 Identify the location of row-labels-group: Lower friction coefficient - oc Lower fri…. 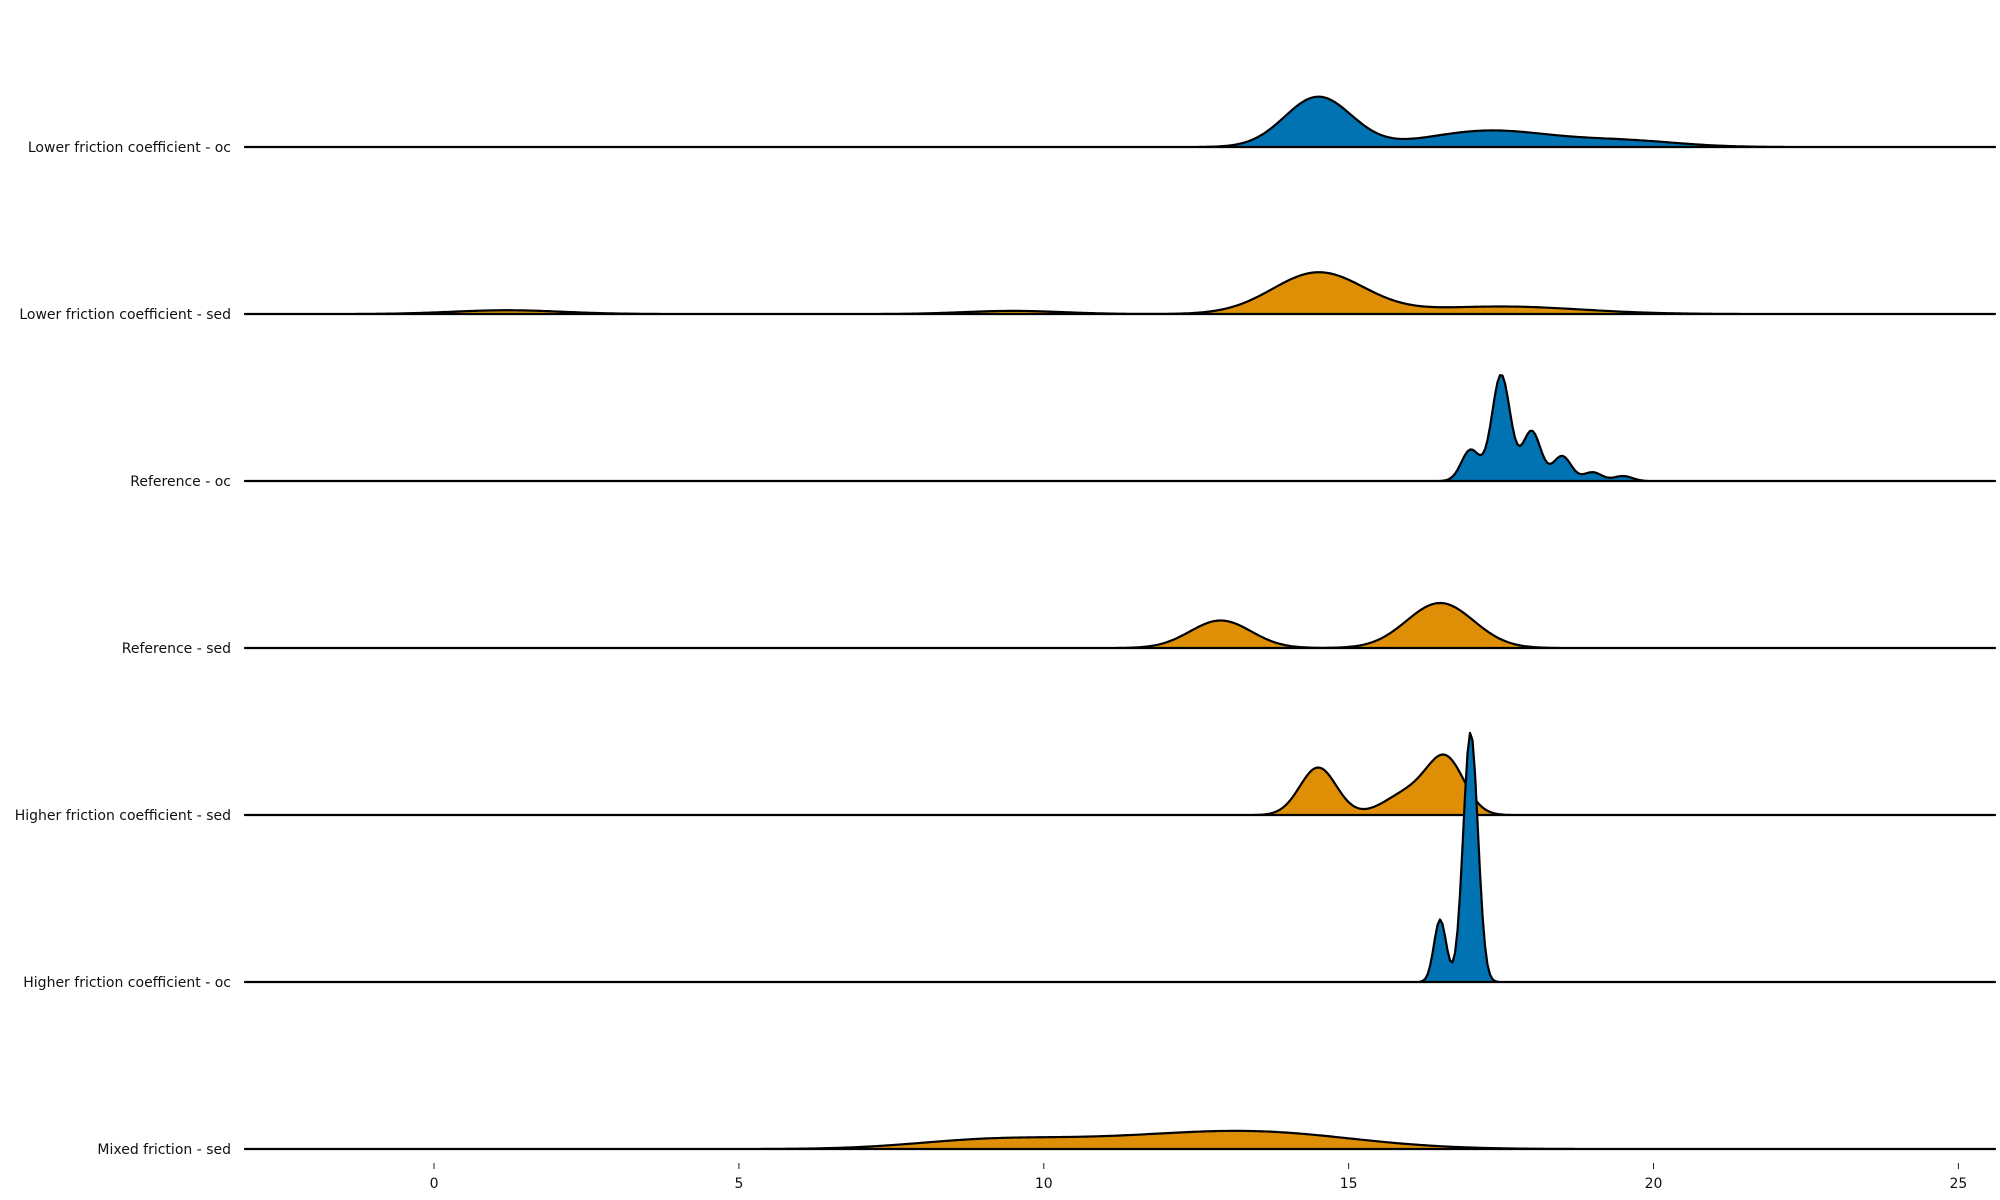
(123, 649).